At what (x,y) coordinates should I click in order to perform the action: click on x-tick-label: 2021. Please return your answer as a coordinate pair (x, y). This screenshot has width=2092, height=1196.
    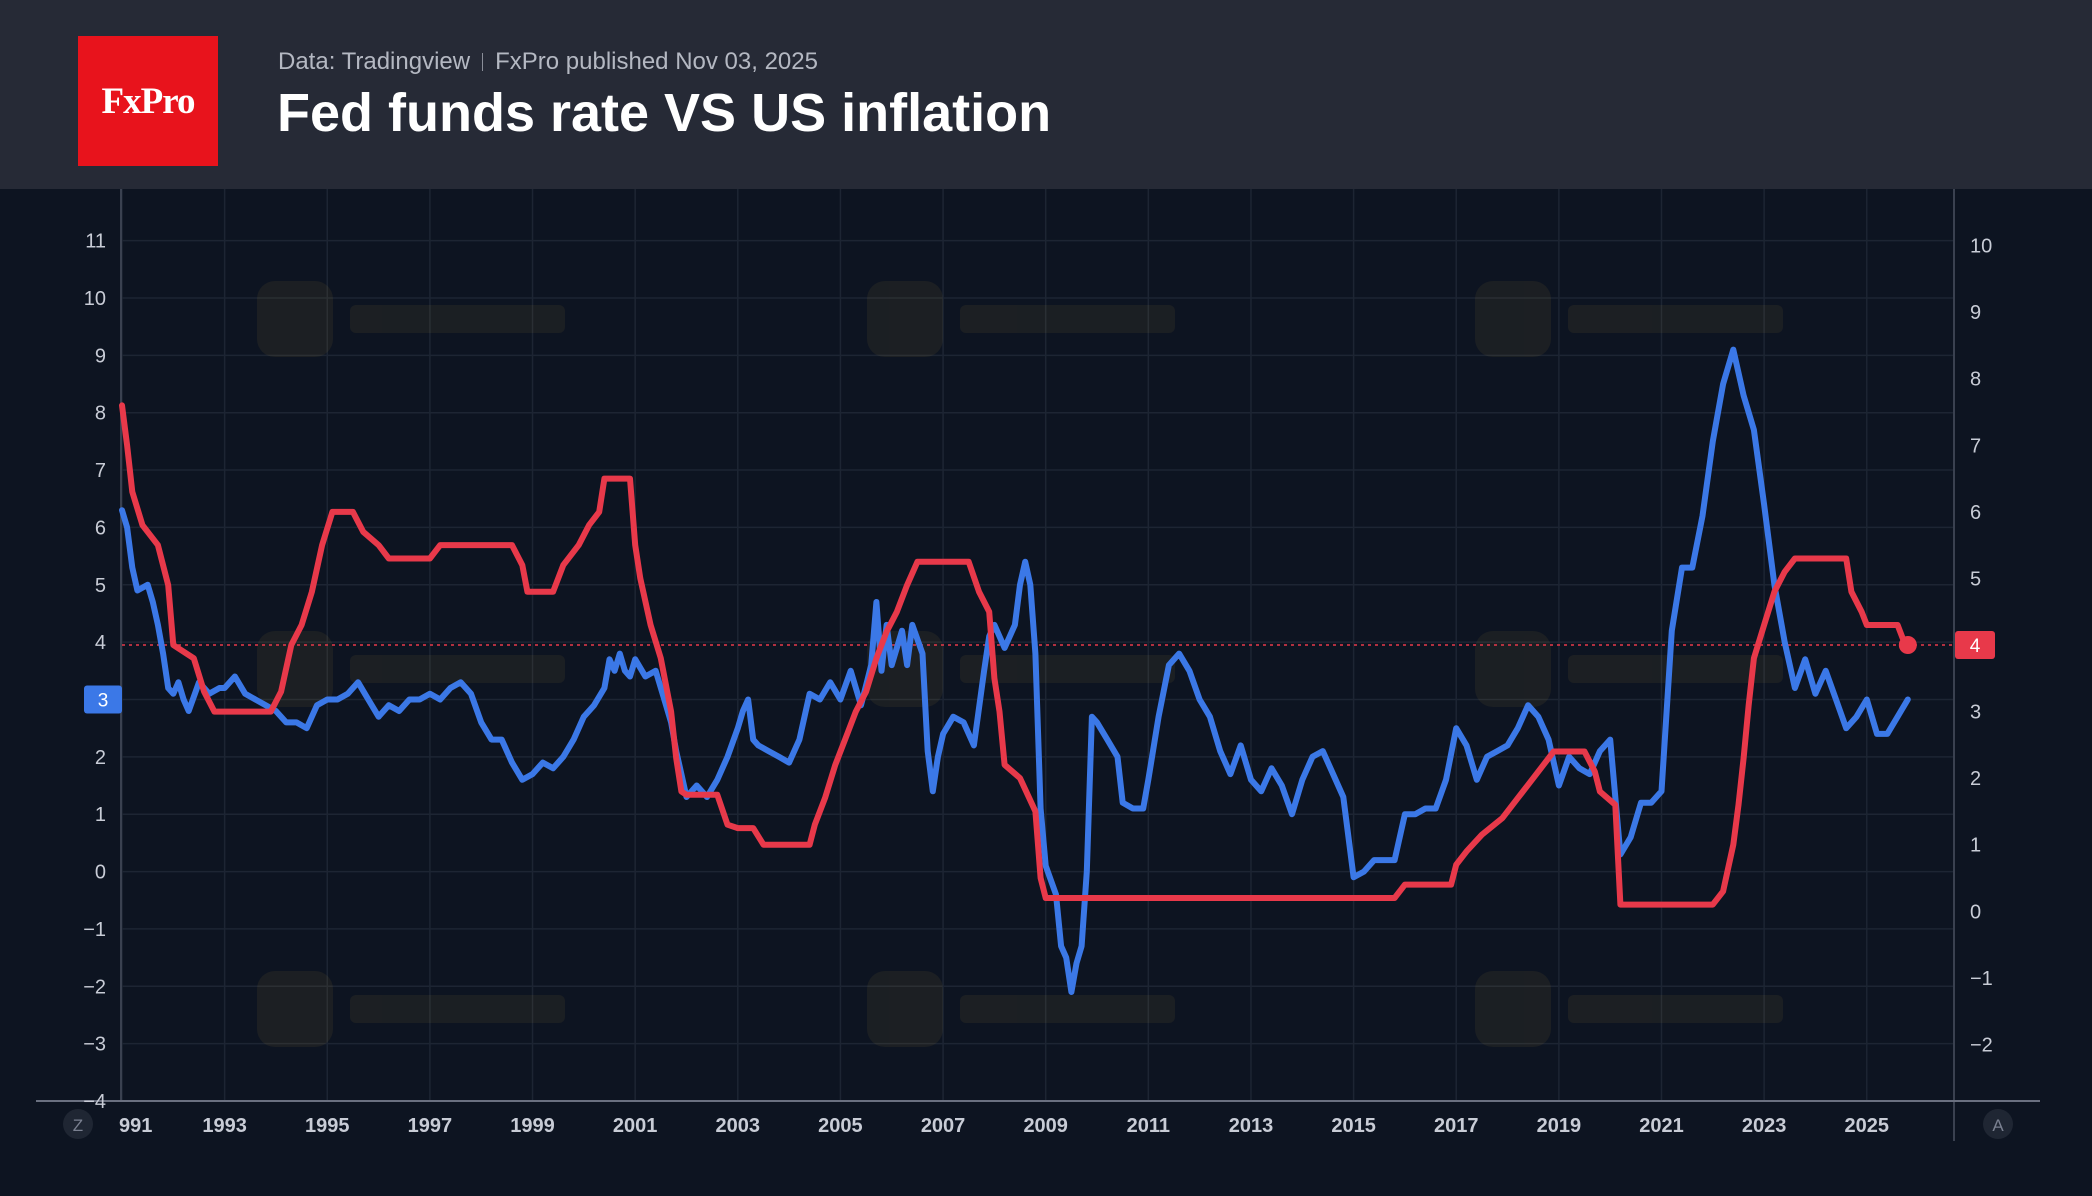
    Looking at the image, I should click on (1661, 1126).